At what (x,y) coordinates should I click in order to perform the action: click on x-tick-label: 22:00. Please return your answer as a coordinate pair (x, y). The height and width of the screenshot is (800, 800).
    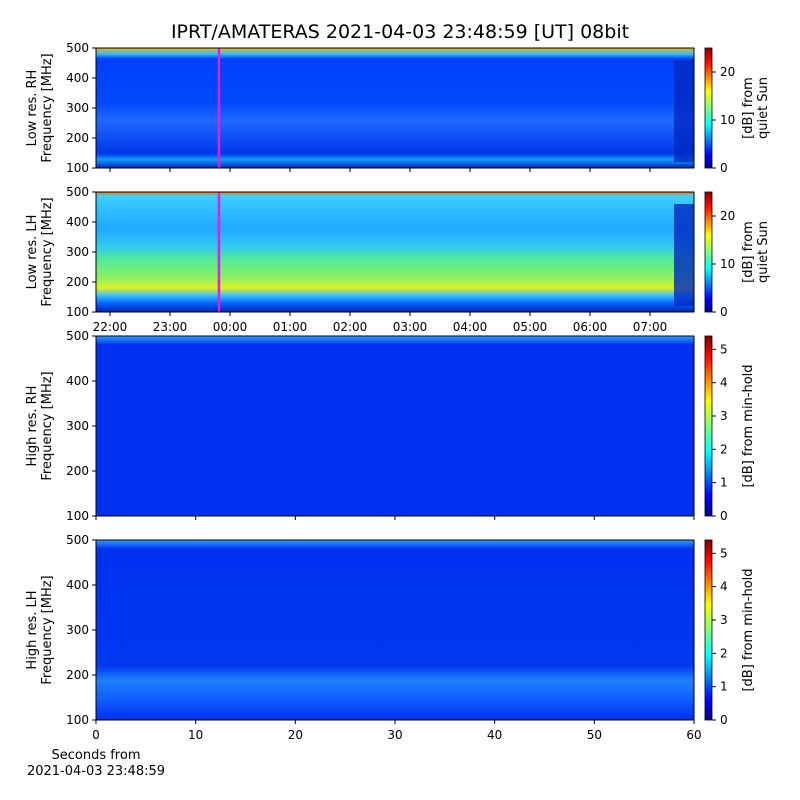
    Looking at the image, I should click on (110, 327).